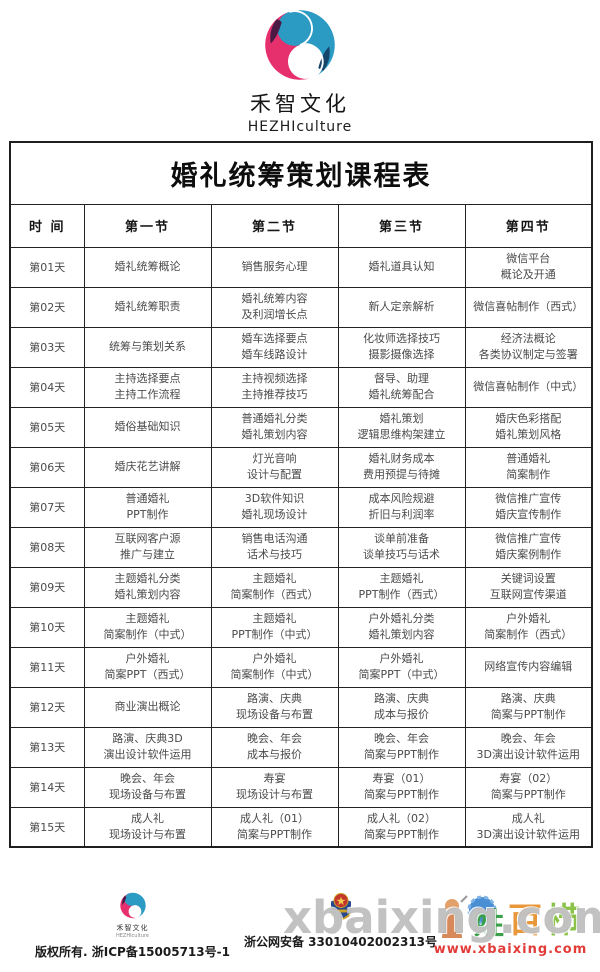 Image resolution: width=600 pixels, height=972 pixels. What do you see at coordinates (274, 225) in the screenshot?
I see `col-header-sec2: 第二节` at bounding box center [274, 225].